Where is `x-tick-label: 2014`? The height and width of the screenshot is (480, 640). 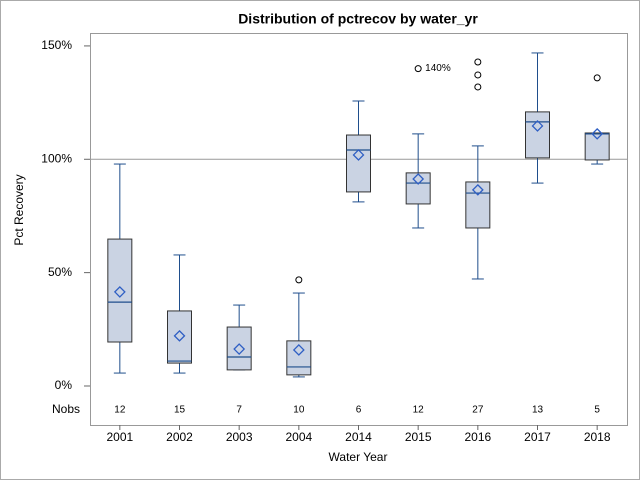 x-tick-label: 2014 is located at coordinates (358, 437).